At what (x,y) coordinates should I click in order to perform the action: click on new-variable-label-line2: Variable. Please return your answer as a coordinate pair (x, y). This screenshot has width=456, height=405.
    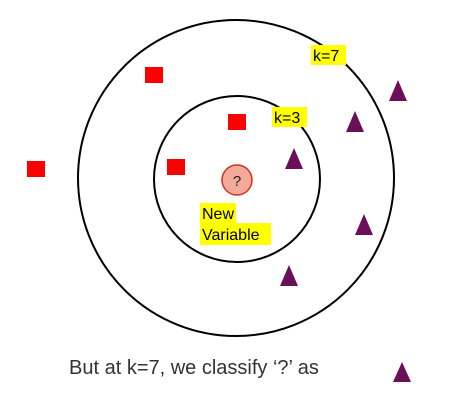
    Looking at the image, I should click on (231, 235).